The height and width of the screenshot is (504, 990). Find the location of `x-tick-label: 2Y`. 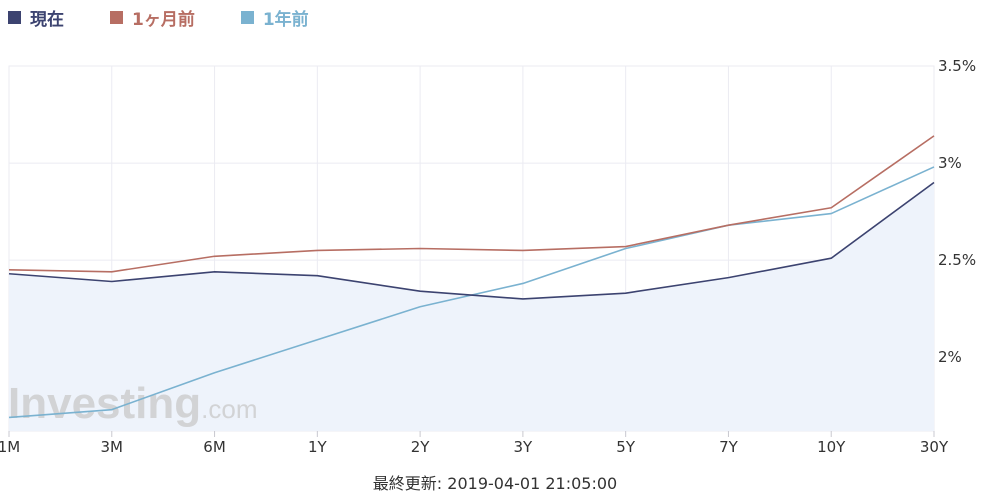

x-tick-label: 2Y is located at coordinates (421, 447).